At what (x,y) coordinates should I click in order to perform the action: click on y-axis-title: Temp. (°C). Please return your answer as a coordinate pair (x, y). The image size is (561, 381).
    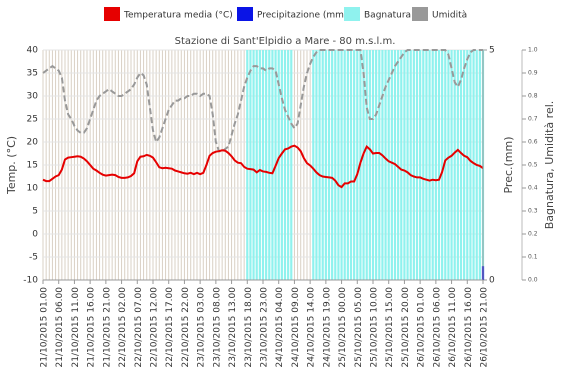
    Looking at the image, I should click on (11, 165).